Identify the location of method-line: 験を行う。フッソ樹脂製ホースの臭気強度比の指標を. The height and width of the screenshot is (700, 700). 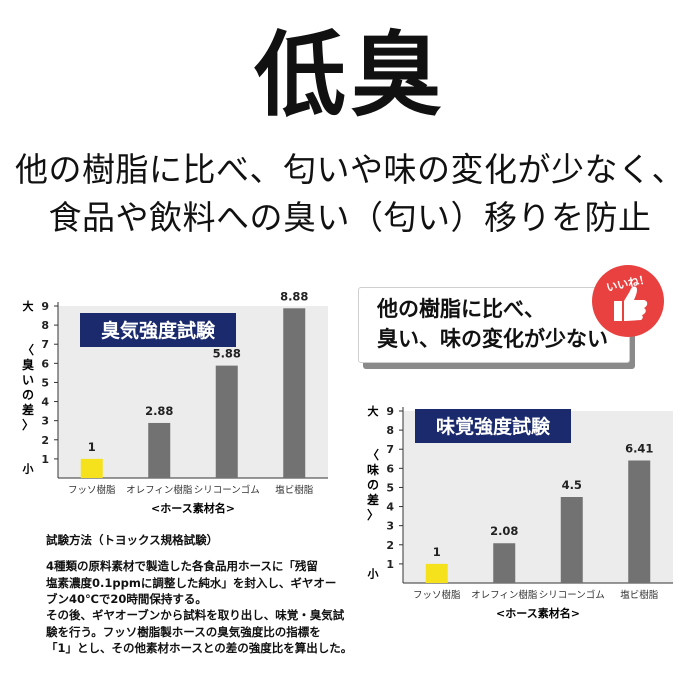
(183, 631).